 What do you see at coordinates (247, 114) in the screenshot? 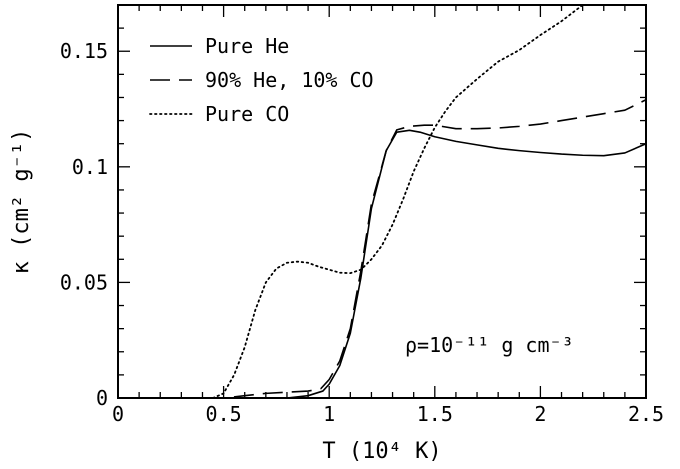
I see `legend-label-pure-co: Pure CO` at bounding box center [247, 114].